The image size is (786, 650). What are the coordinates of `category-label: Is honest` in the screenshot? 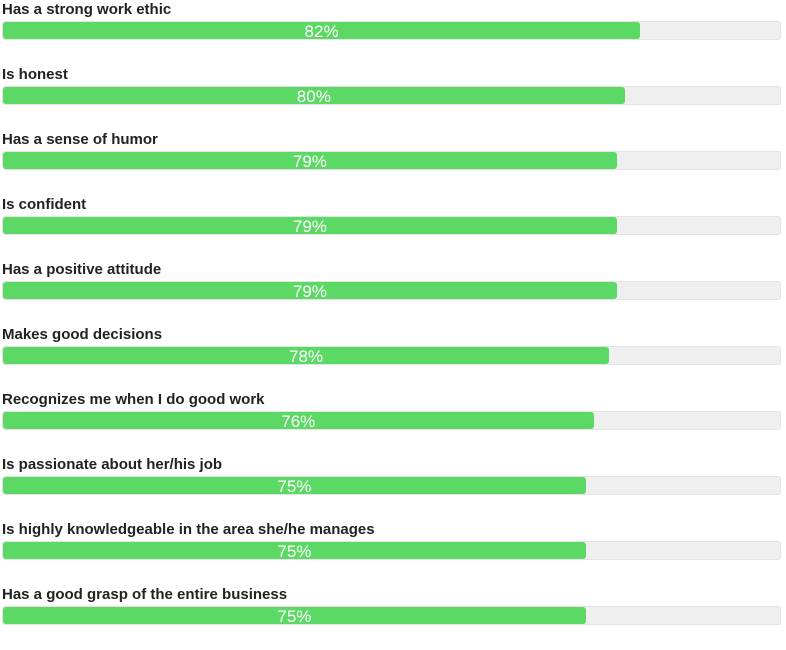 It's located at (35, 74).